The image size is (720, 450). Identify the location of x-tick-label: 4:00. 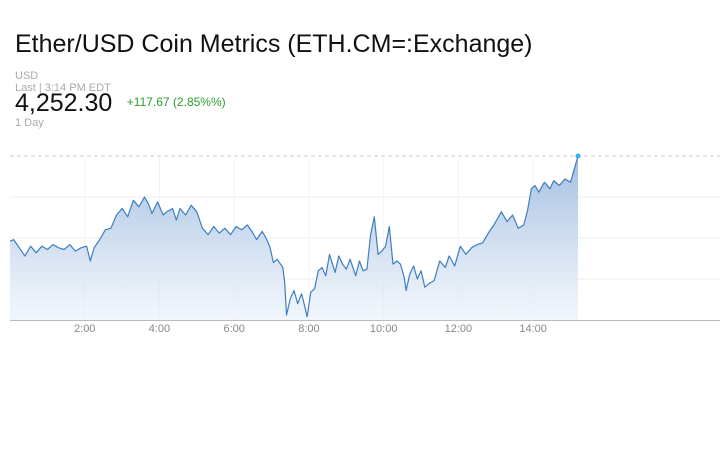
(159, 329).